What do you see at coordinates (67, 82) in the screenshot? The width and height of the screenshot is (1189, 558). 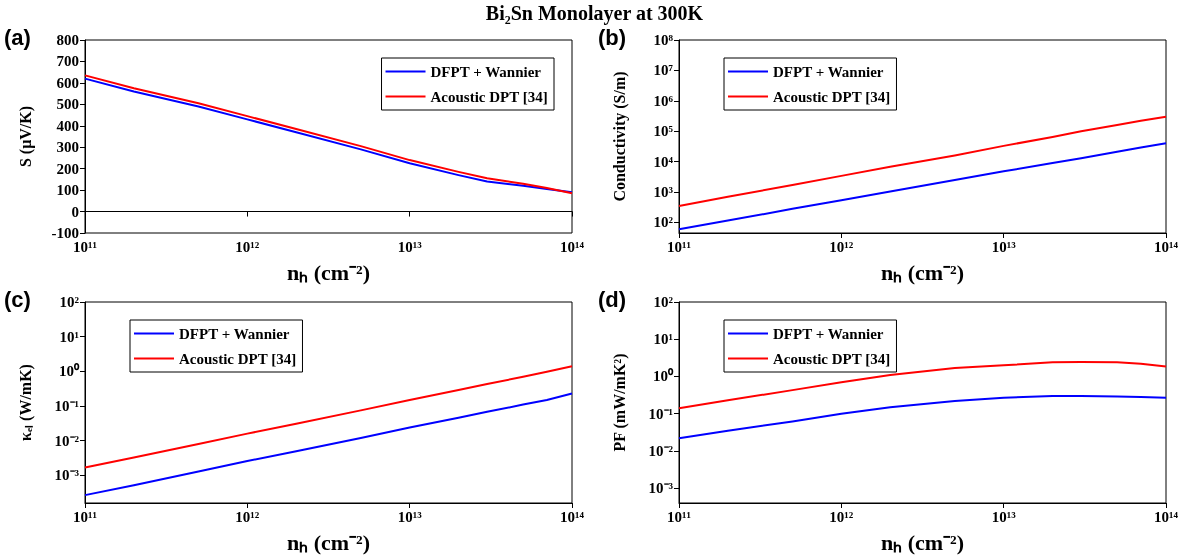 I see `y-tick-label: 600` at bounding box center [67, 82].